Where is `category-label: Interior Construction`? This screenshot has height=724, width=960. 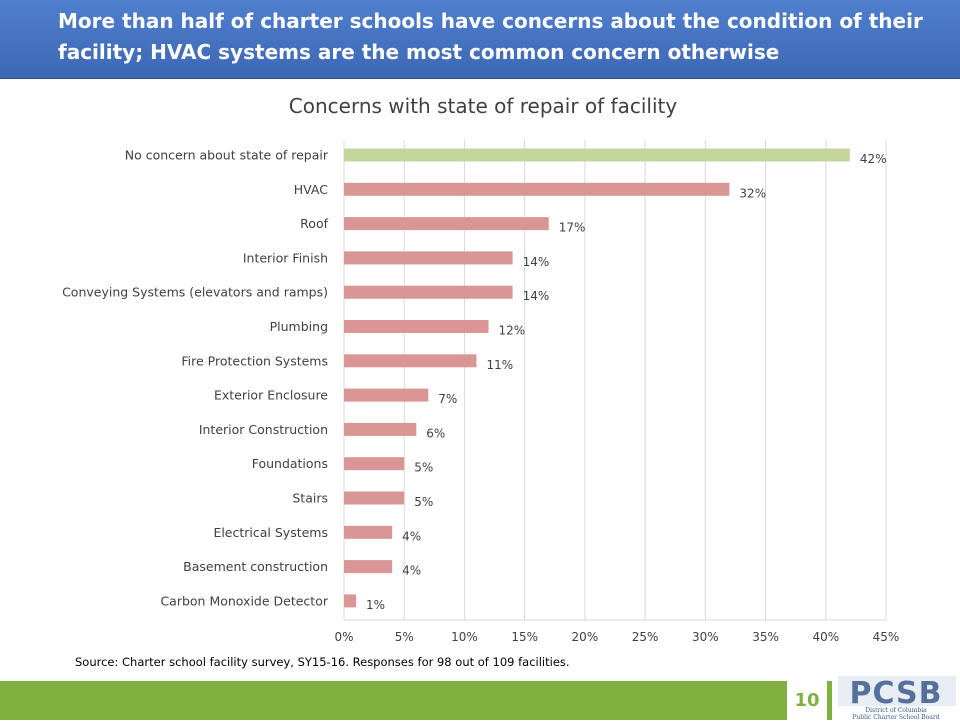 category-label: Interior Construction is located at coordinates (263, 429).